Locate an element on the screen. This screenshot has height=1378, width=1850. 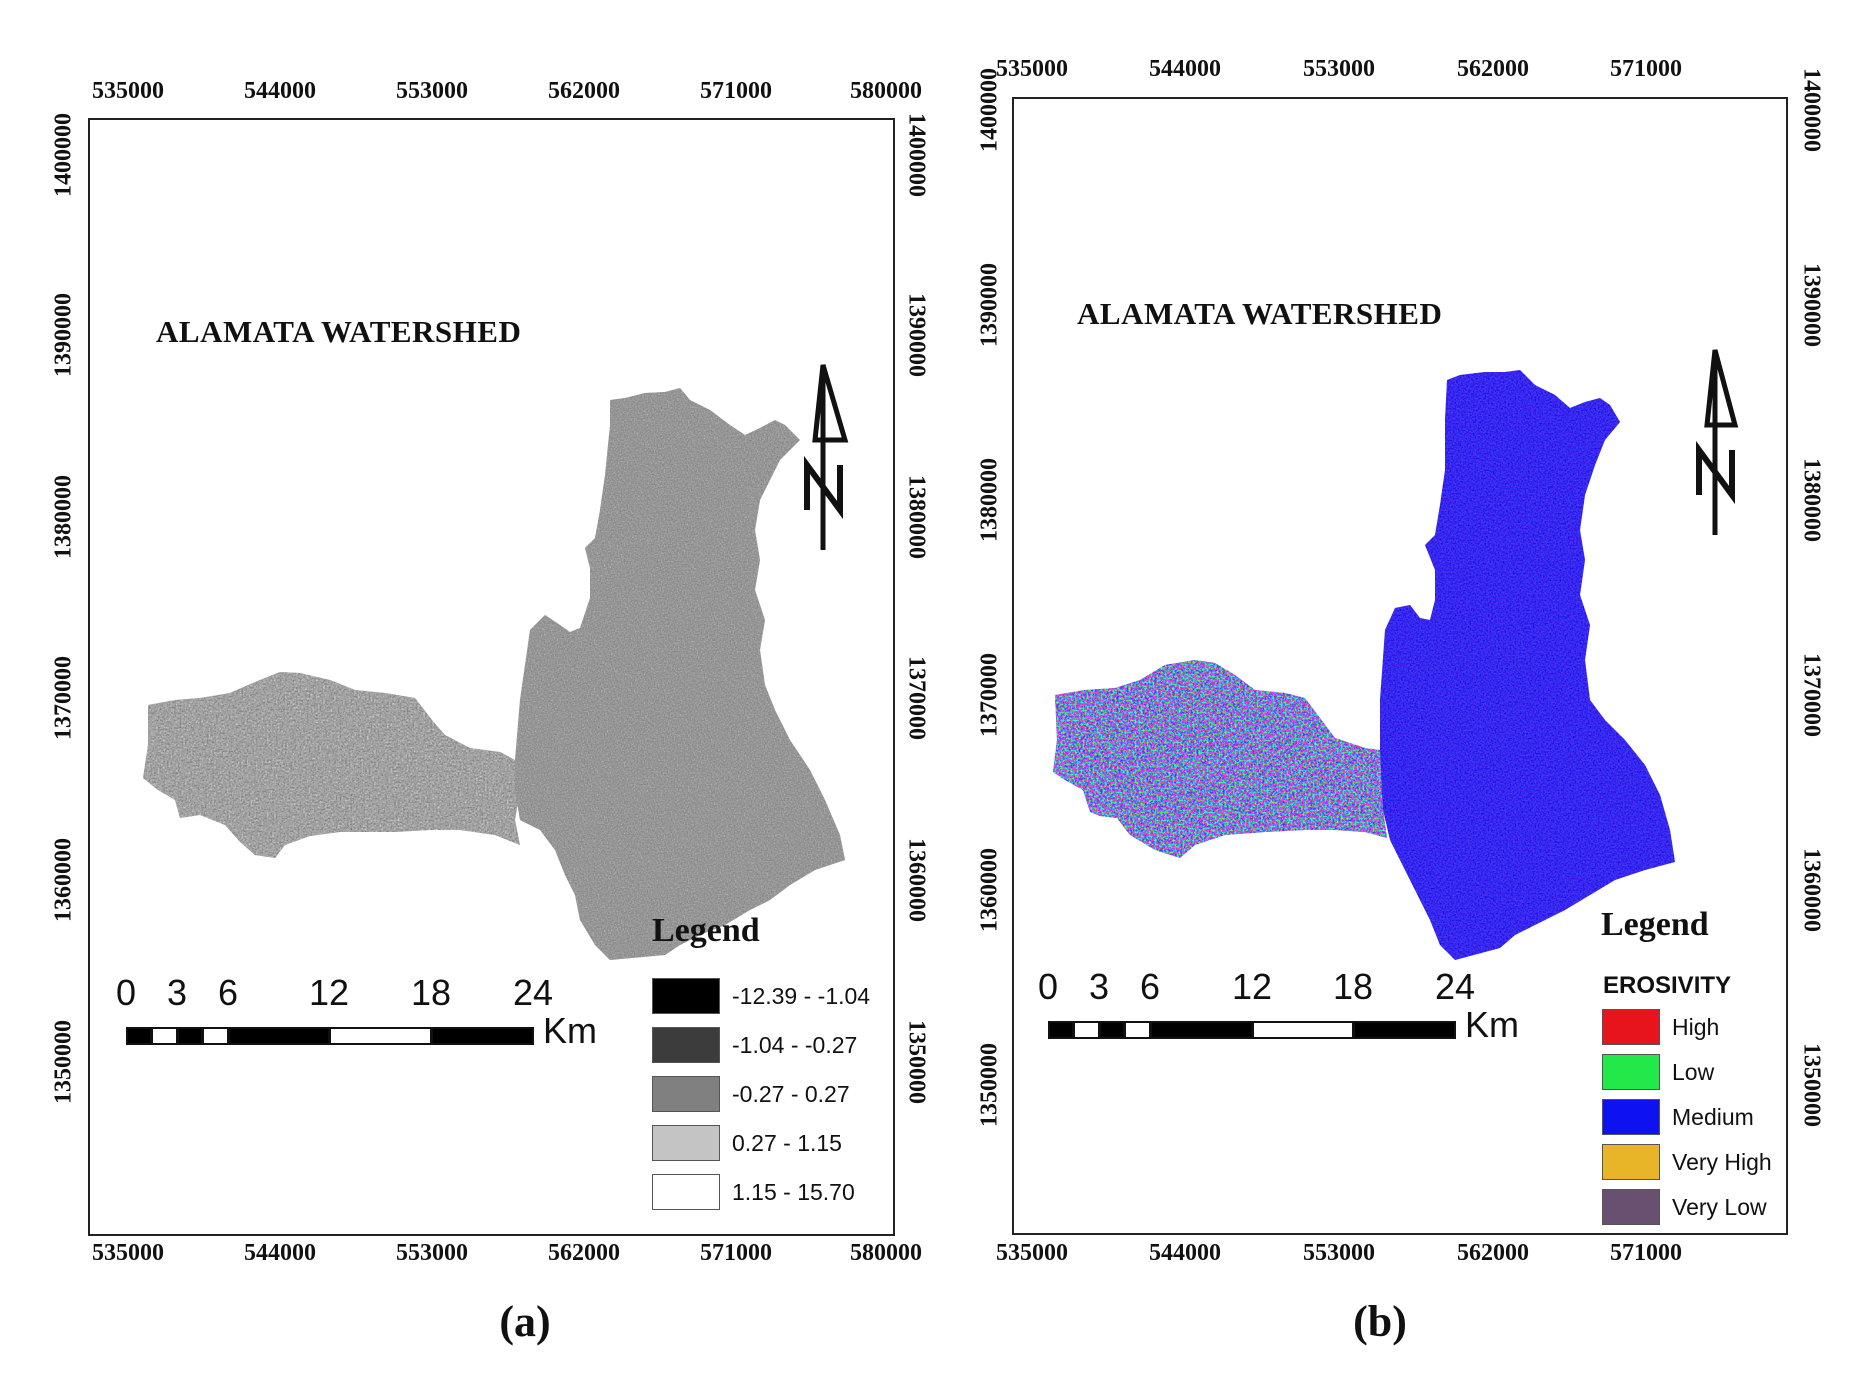
legend-label: 0.27 - 1.15 is located at coordinates (787, 1142).